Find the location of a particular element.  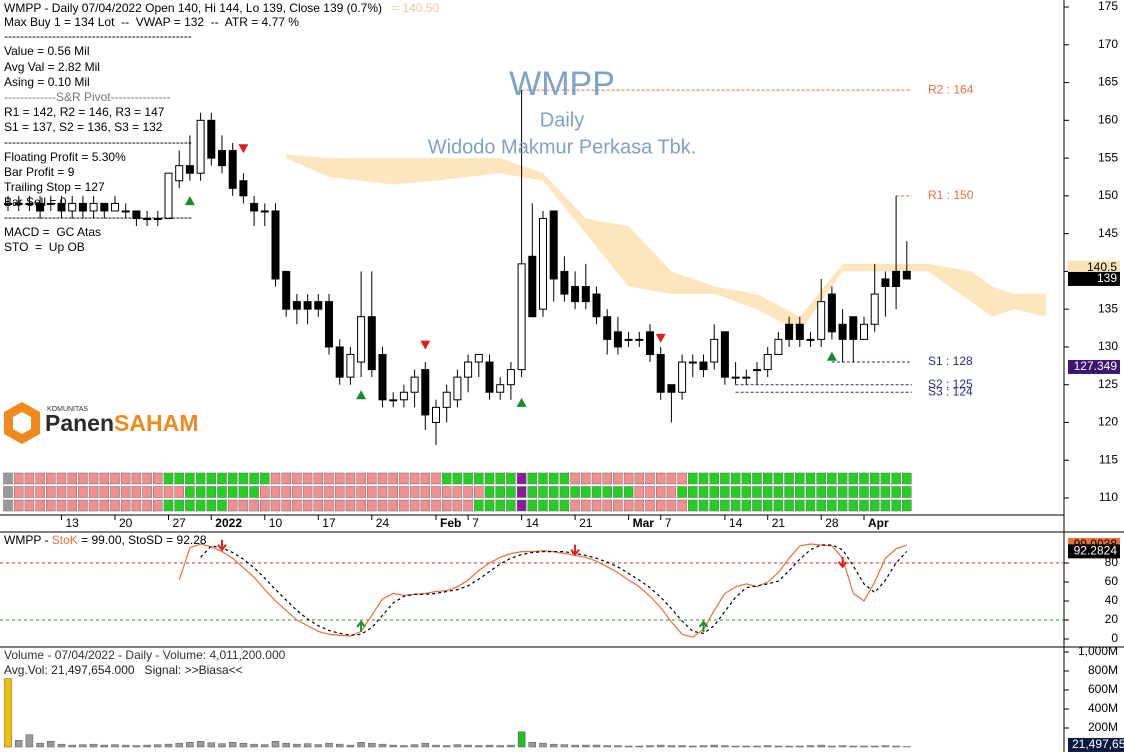

signal-marker is located at coordinates (189, 201).